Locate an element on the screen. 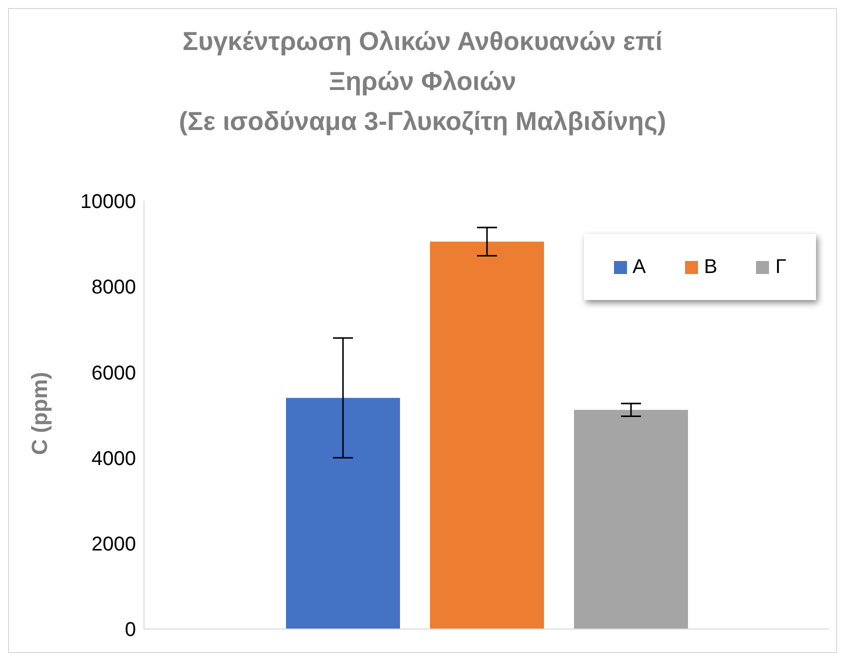  y-axis-title: C (ppm) is located at coordinates (39, 413).